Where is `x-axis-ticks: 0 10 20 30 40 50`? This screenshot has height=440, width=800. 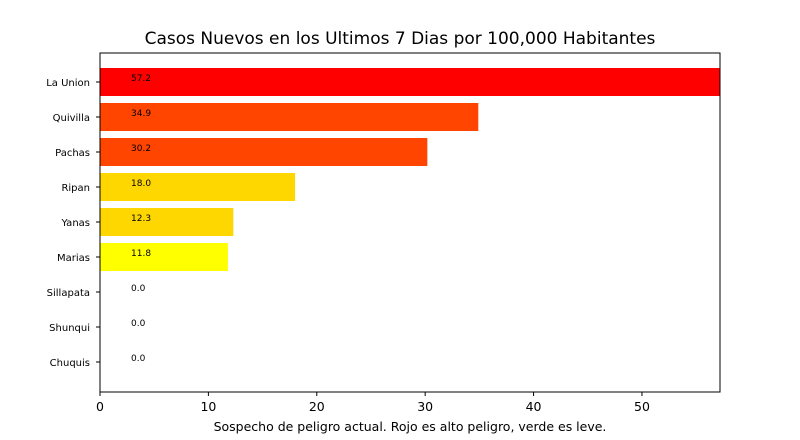 x-axis-ticks: 0 10 20 30 40 50 is located at coordinates (373, 403).